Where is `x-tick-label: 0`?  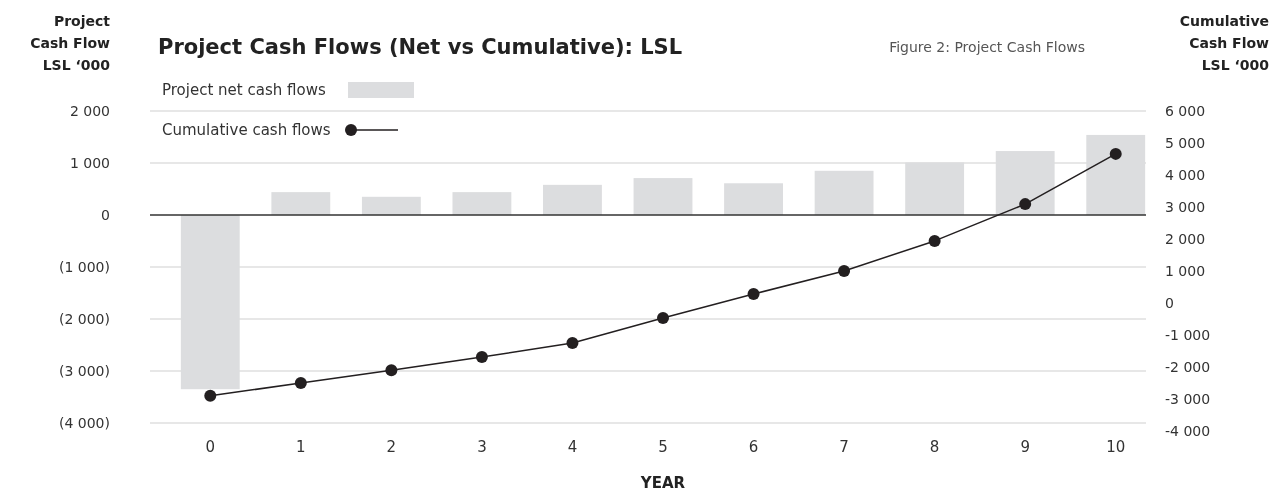
x-tick-label: 0 is located at coordinates (210, 447).